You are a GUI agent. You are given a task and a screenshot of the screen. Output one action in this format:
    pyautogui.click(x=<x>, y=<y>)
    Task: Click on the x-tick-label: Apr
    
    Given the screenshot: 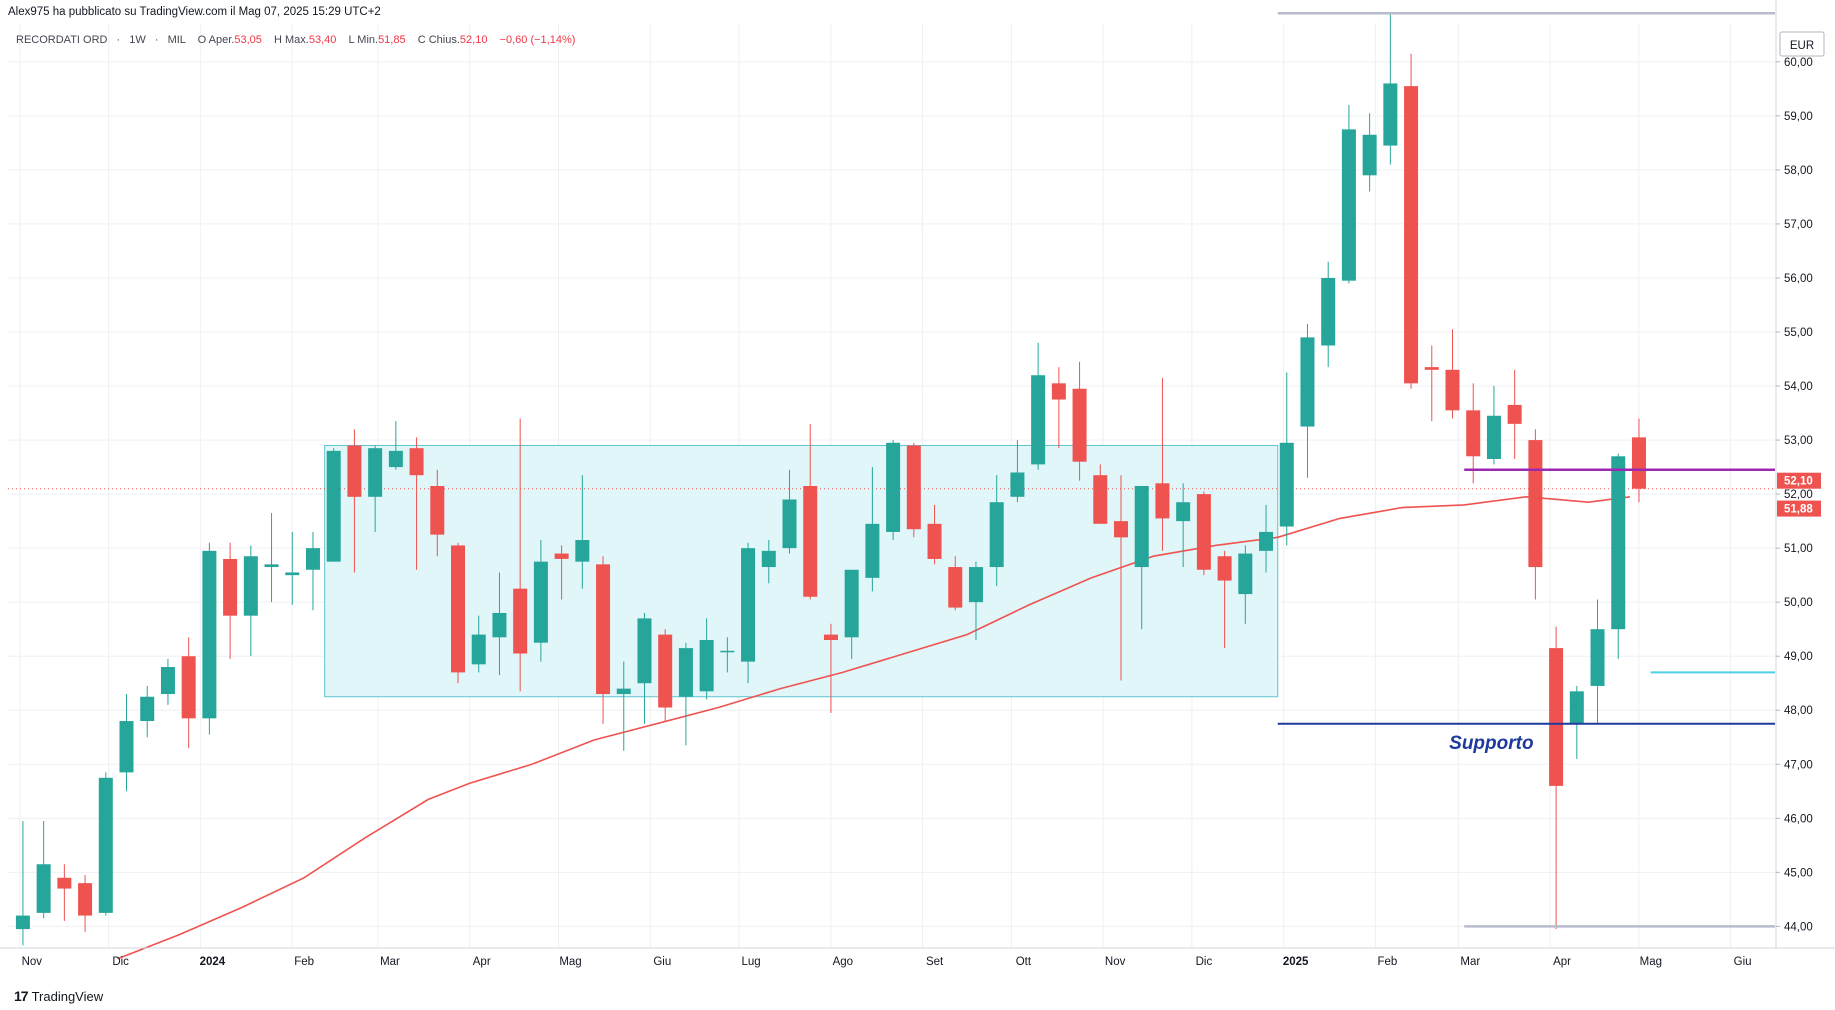 What is the action you would take?
    pyautogui.click(x=482, y=962)
    